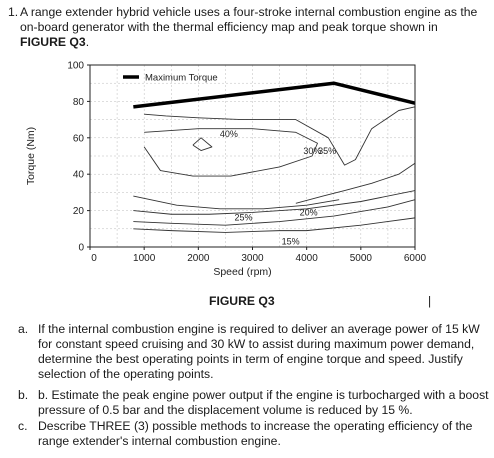 The image size is (494, 458). I want to click on x-tick-label: 1000, so click(144, 258).